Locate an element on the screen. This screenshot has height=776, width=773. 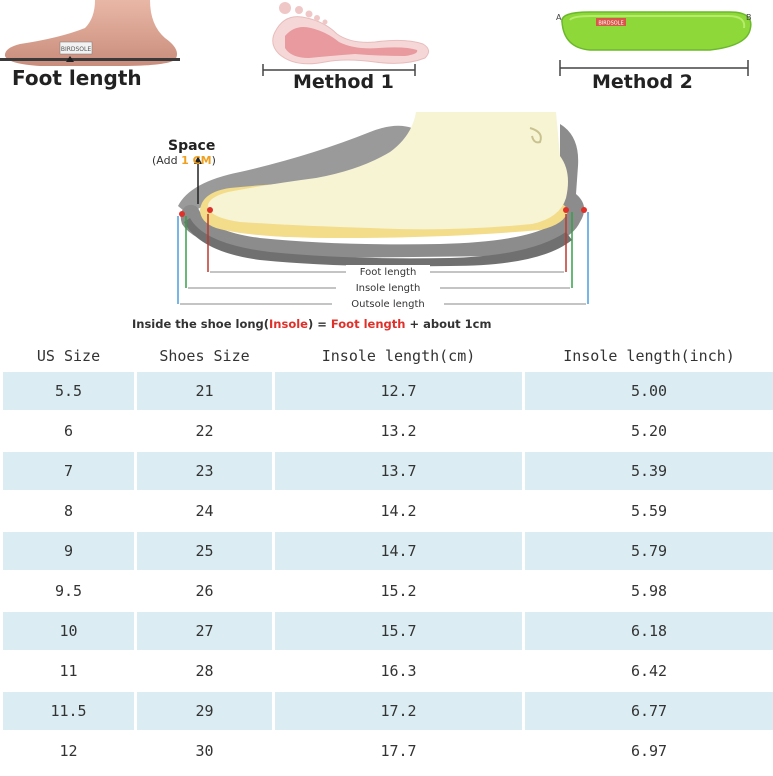
cell-us-size: 5.5 is located at coordinates (68, 392).